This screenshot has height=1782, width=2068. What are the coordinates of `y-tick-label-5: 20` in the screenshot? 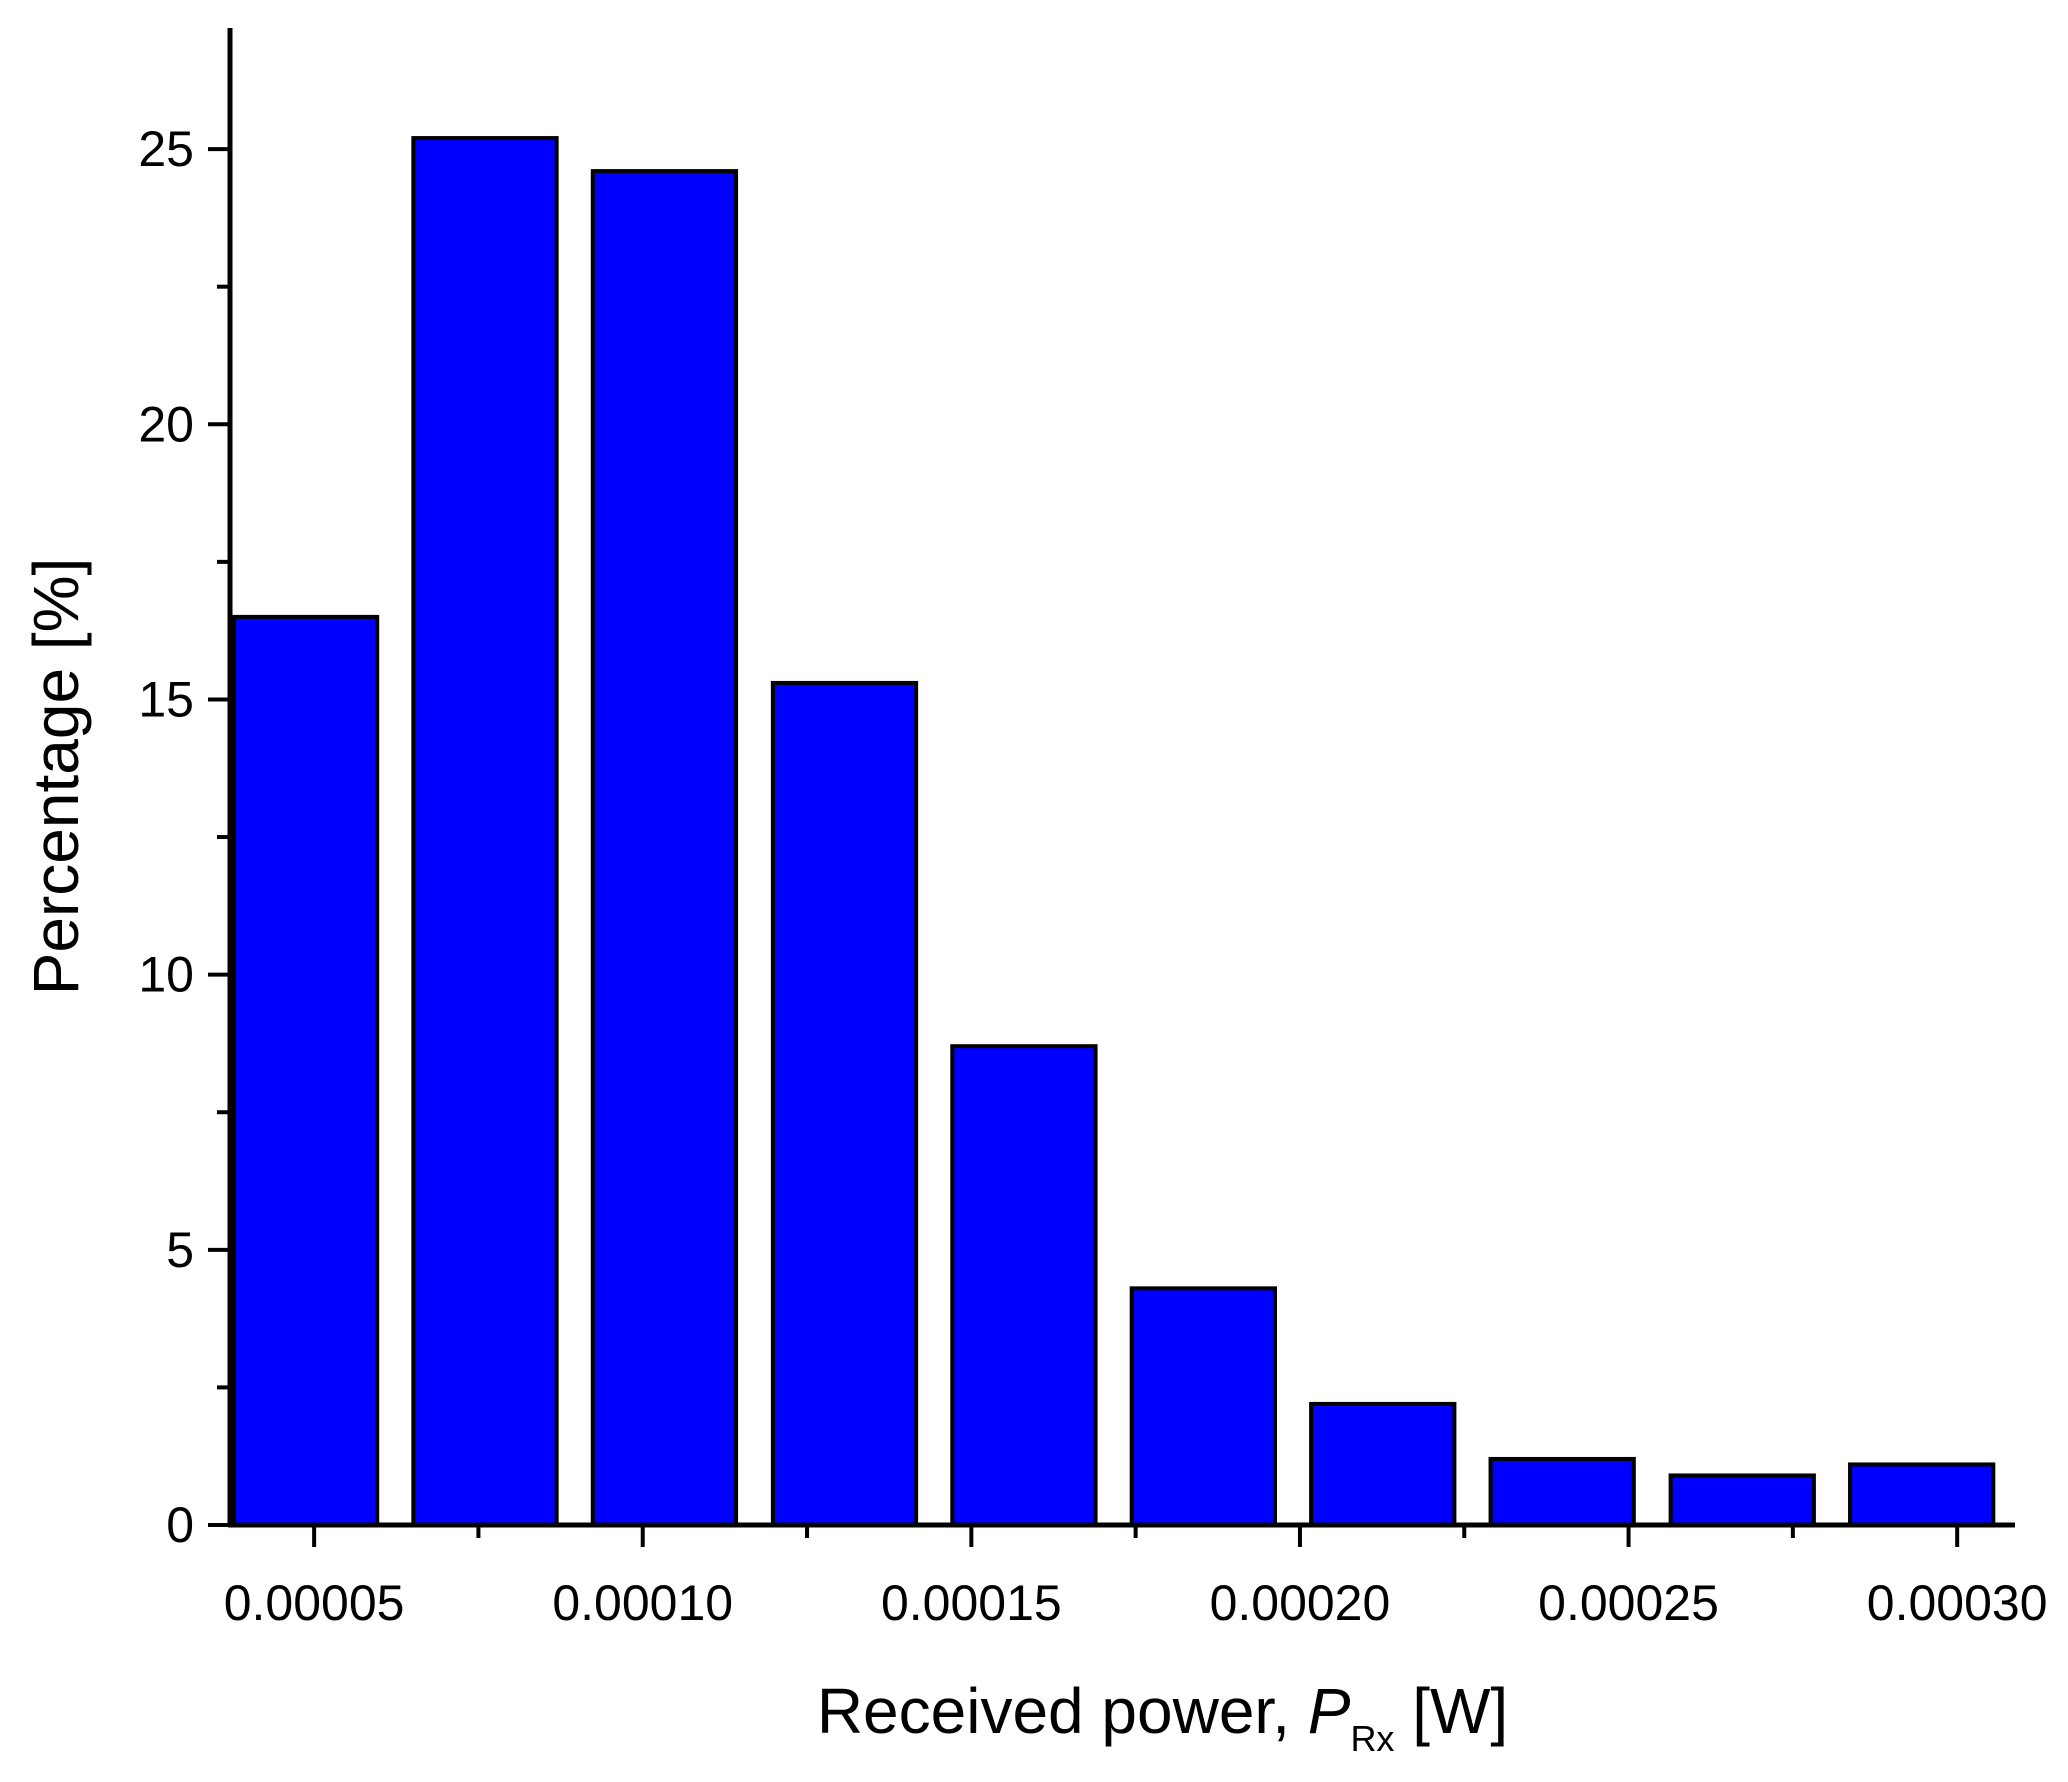 It's located at (166, 424).